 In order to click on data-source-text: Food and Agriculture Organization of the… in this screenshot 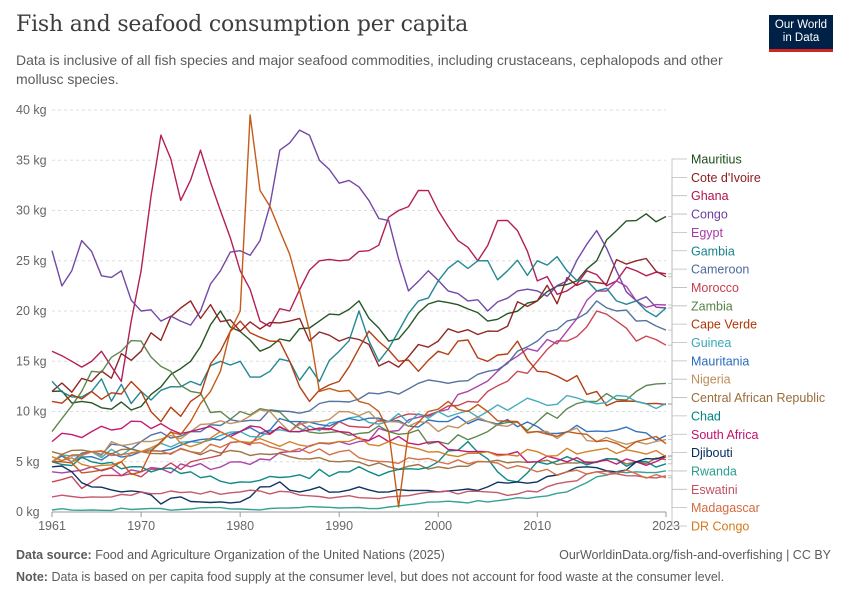, I will do `click(270, 555)`.